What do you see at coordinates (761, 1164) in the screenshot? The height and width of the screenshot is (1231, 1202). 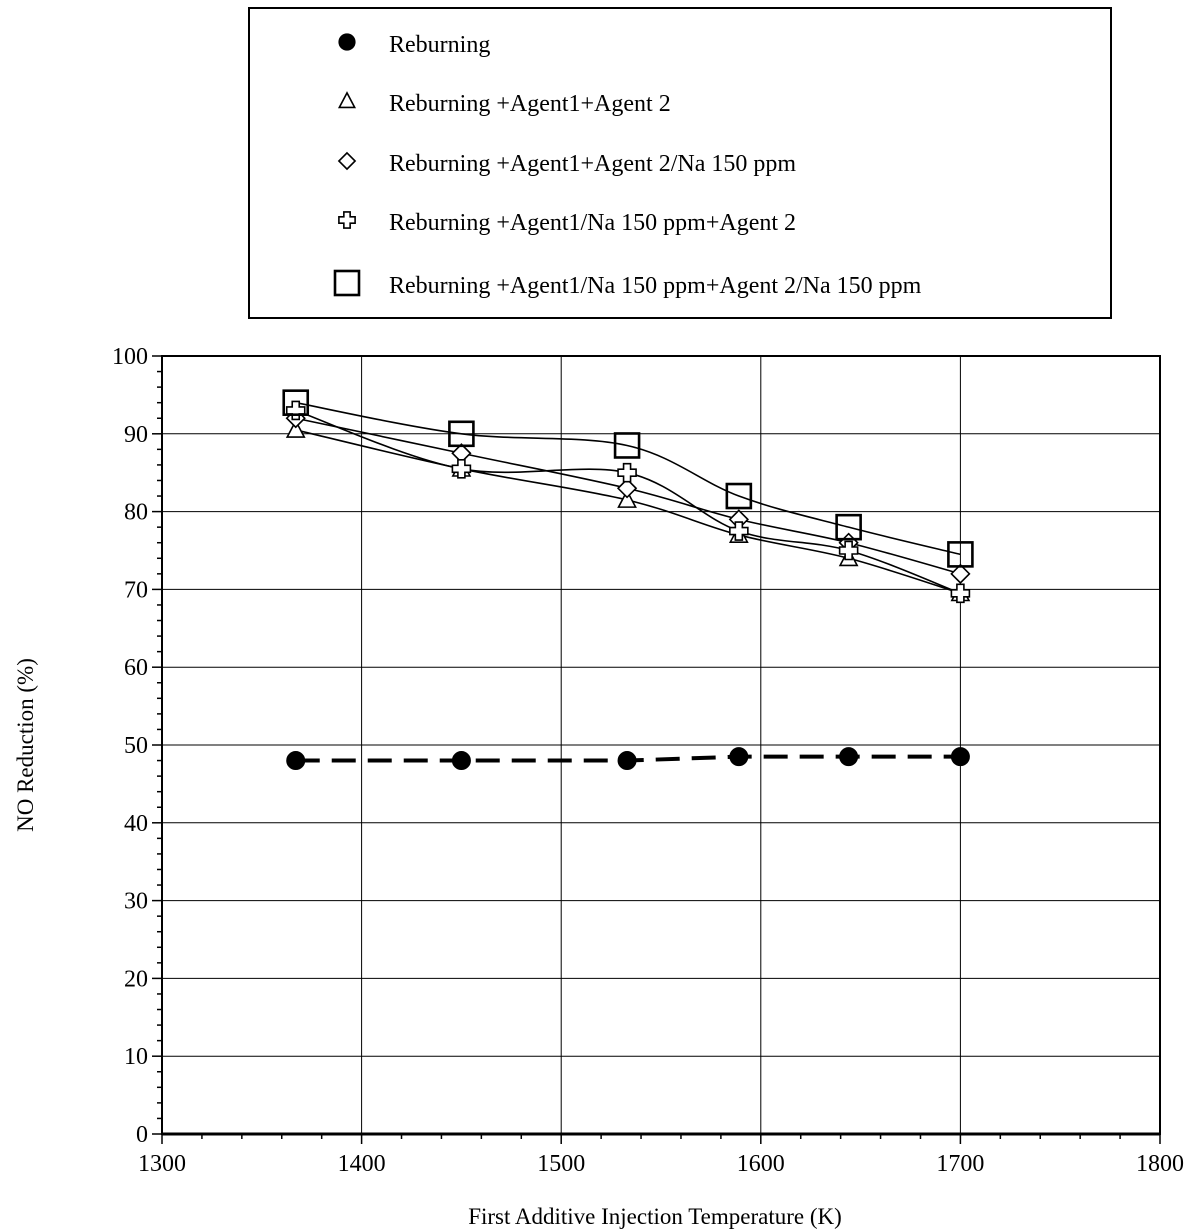 I see `x-tick-label: 1600` at bounding box center [761, 1164].